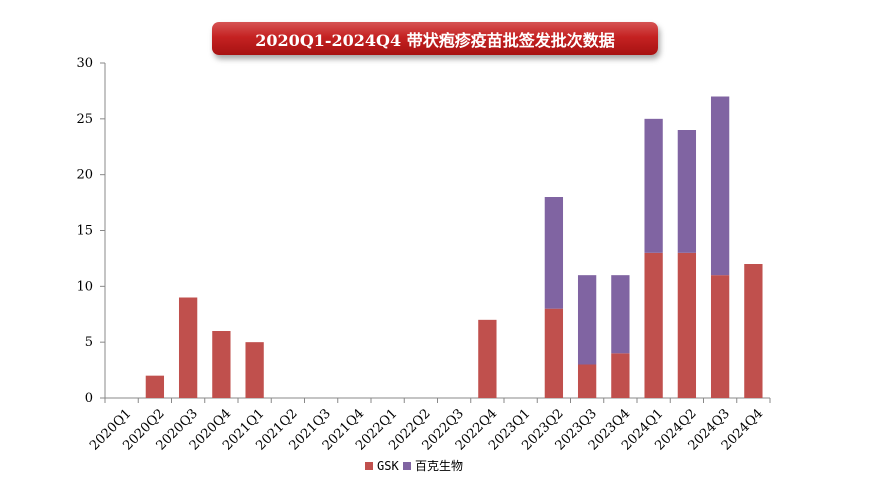 The height and width of the screenshot is (492, 870). I want to click on bar-baike-2024Q2, so click(687, 191).